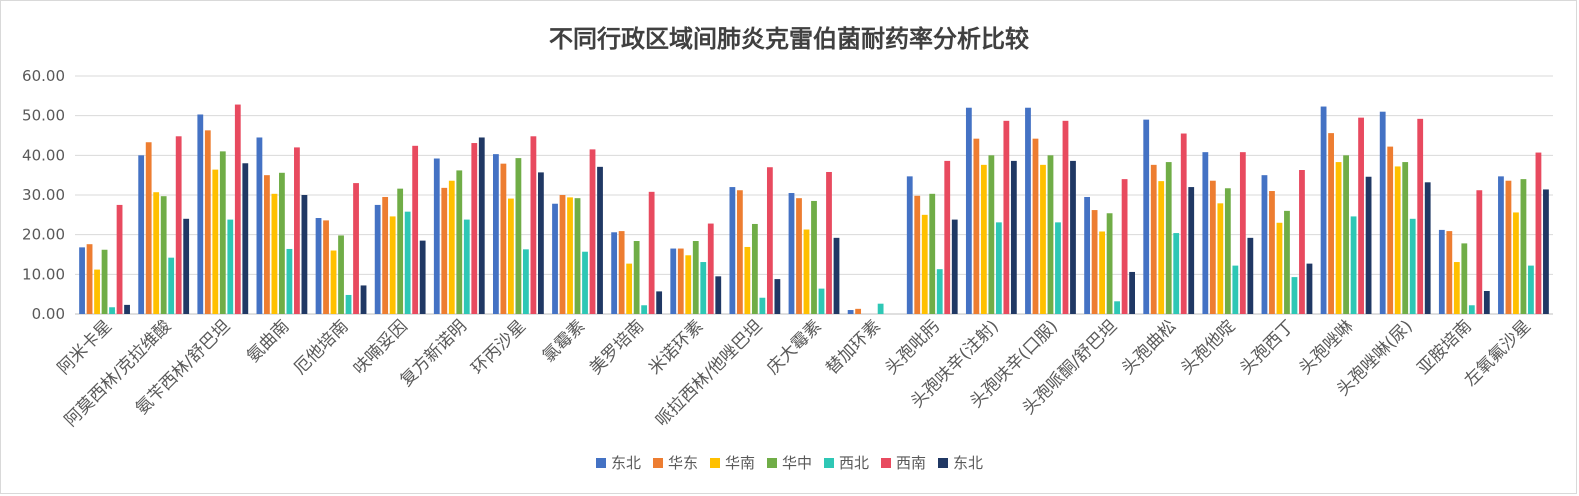 The width and height of the screenshot is (1579, 496). I want to click on y-tick-label: 60.00, so click(43, 76).